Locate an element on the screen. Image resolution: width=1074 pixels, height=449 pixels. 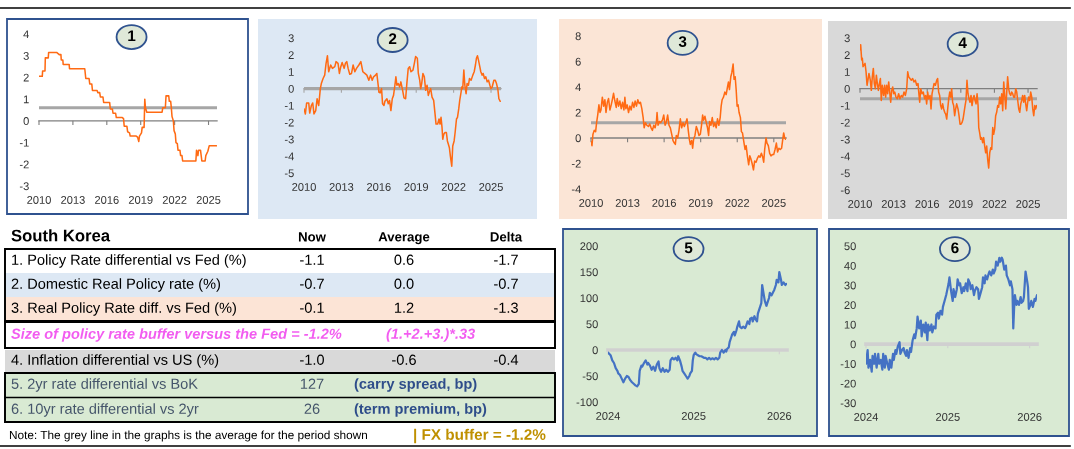
y-tick-label: -20 is located at coordinates (848, 383).